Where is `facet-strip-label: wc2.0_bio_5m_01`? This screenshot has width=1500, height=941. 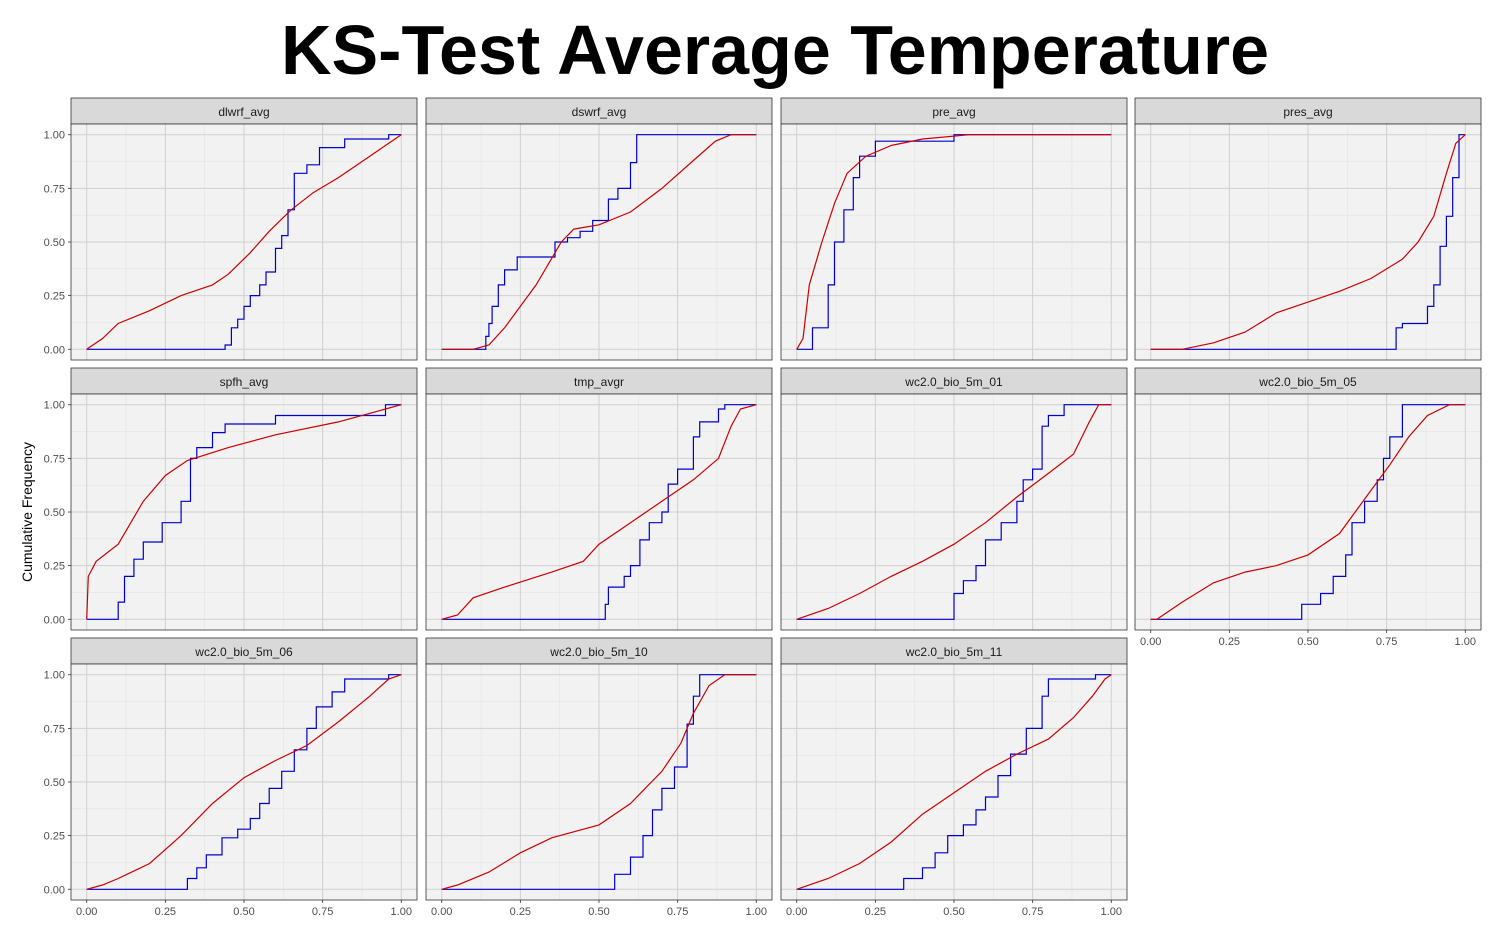
facet-strip-label: wc2.0_bio_5m_01 is located at coordinates (953, 382).